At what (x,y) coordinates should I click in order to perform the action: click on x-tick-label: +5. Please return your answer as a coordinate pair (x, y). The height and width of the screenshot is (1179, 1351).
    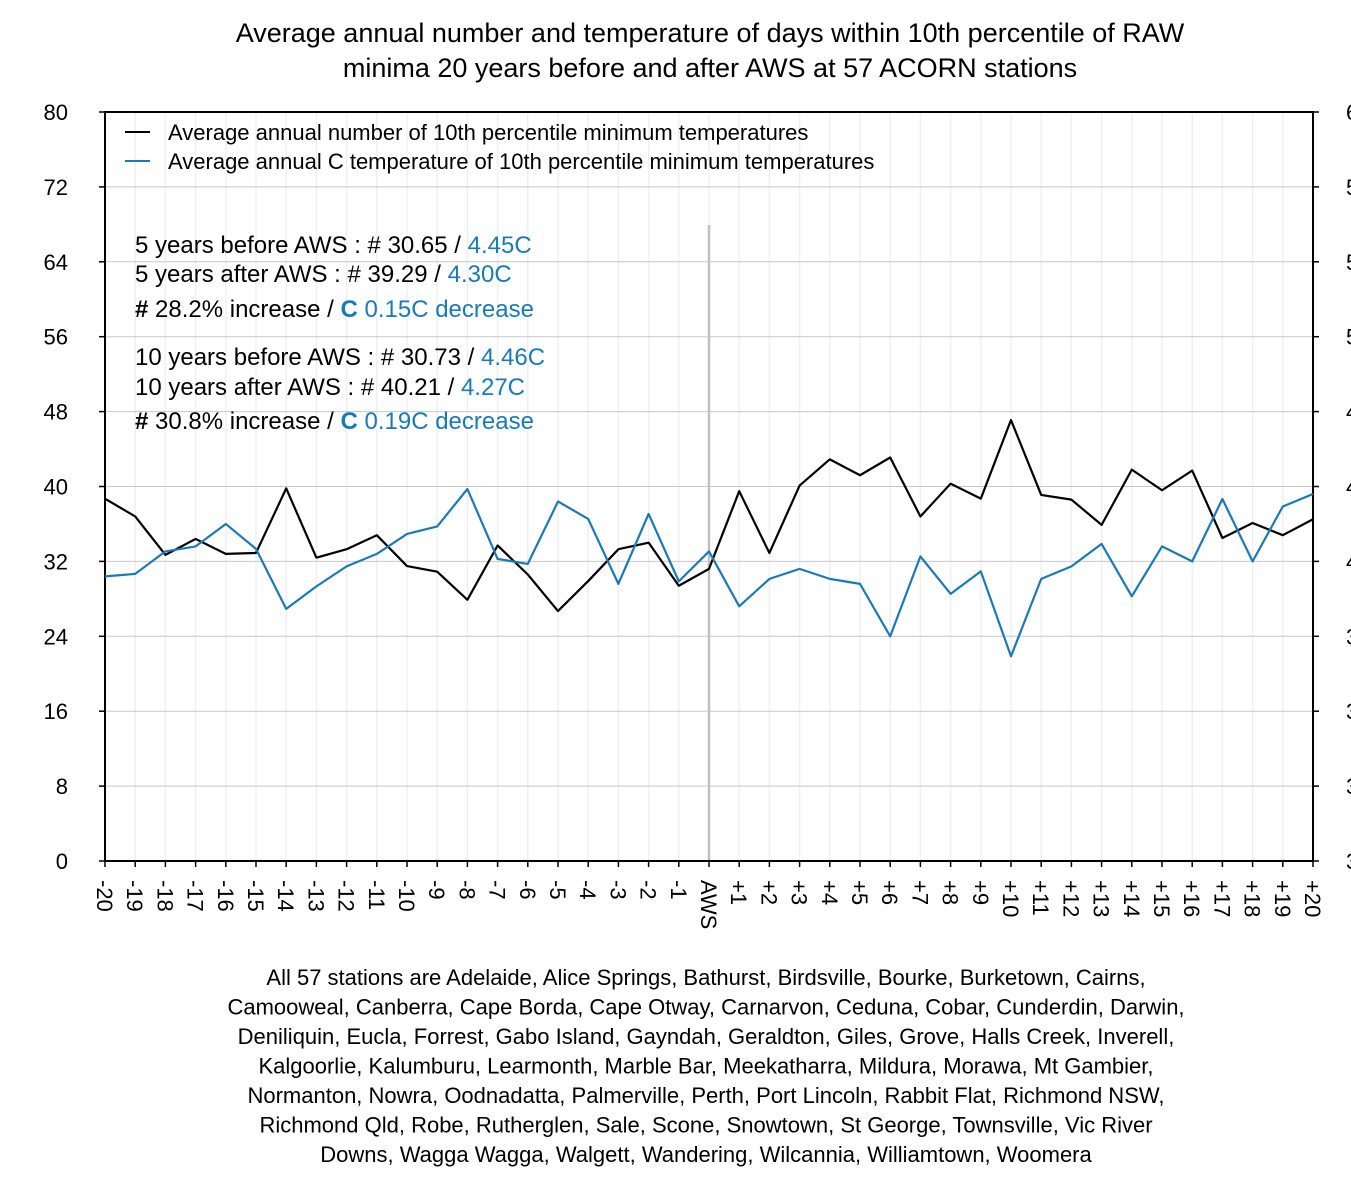
    Looking at the image, I should click on (859, 892).